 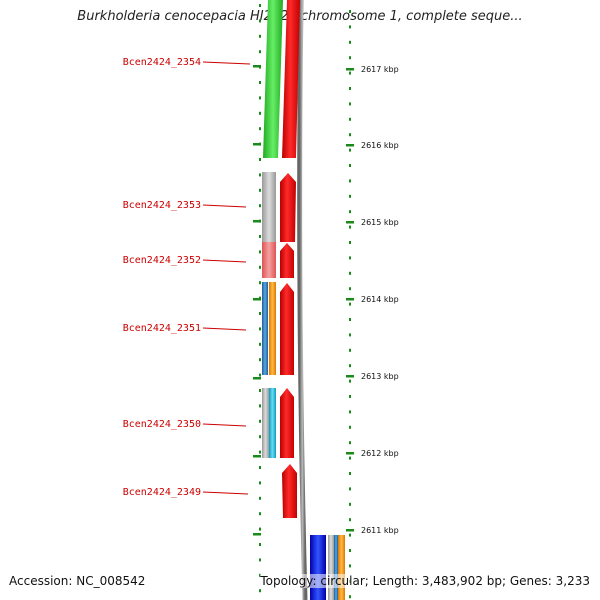 I want to click on gene-label: Bcen2424_2354, so click(x=162, y=62).